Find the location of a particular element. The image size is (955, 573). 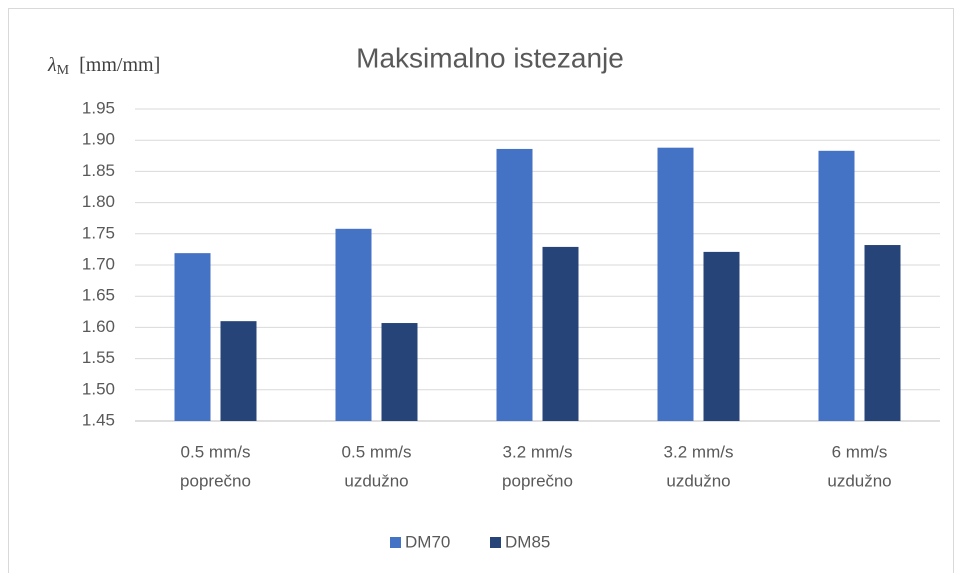

y-tick-label: 1.55 is located at coordinates (98, 357).